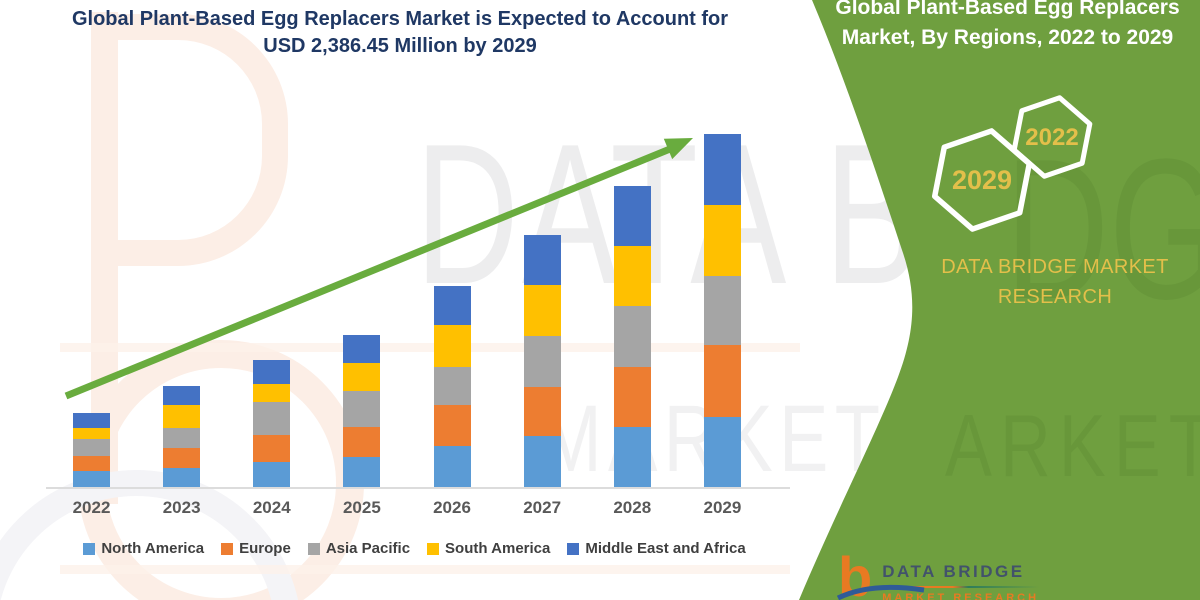 Image resolution: width=1200 pixels, height=600 pixels. I want to click on bar-segment-2022-north-america, so click(91, 479).